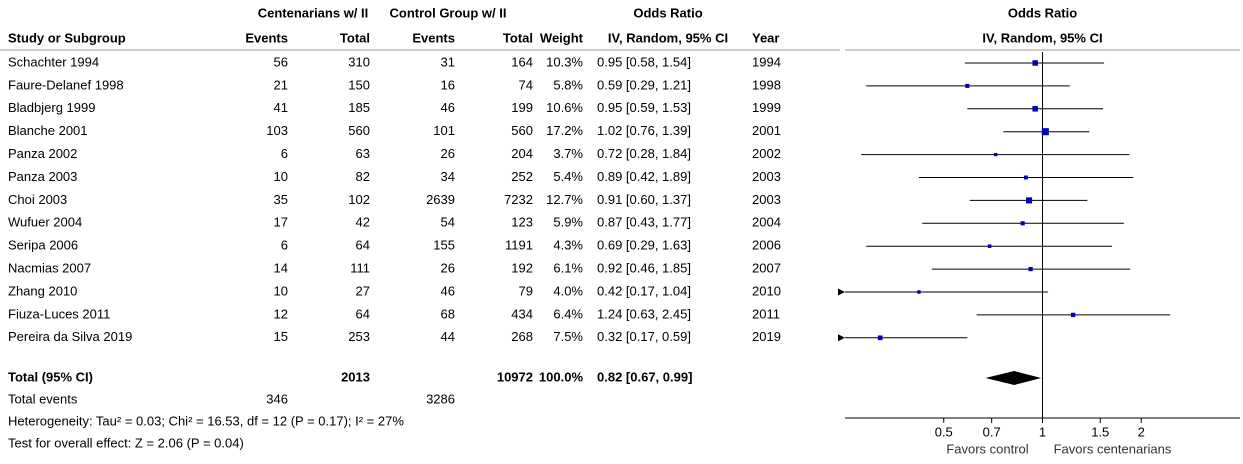  What do you see at coordinates (987, 448) in the screenshot?
I see `x-direction-label: Favors control` at bounding box center [987, 448].